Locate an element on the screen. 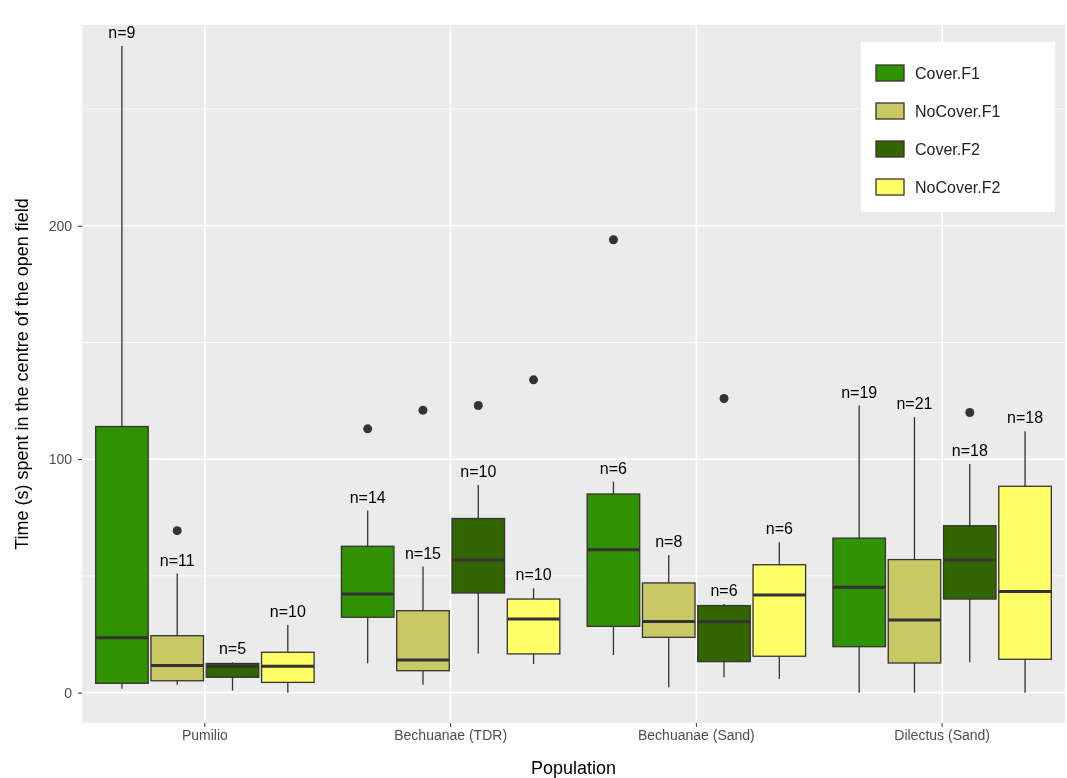 The height and width of the screenshot is (778, 1067). x-tick-label: Bechuanae (TDR) is located at coordinates (451, 734).